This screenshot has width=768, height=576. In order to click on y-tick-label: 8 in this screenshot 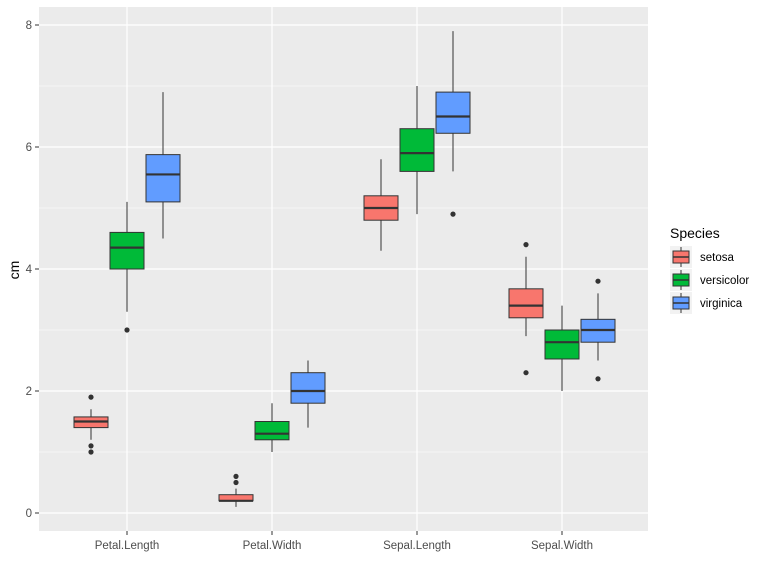, I will do `click(29, 26)`.